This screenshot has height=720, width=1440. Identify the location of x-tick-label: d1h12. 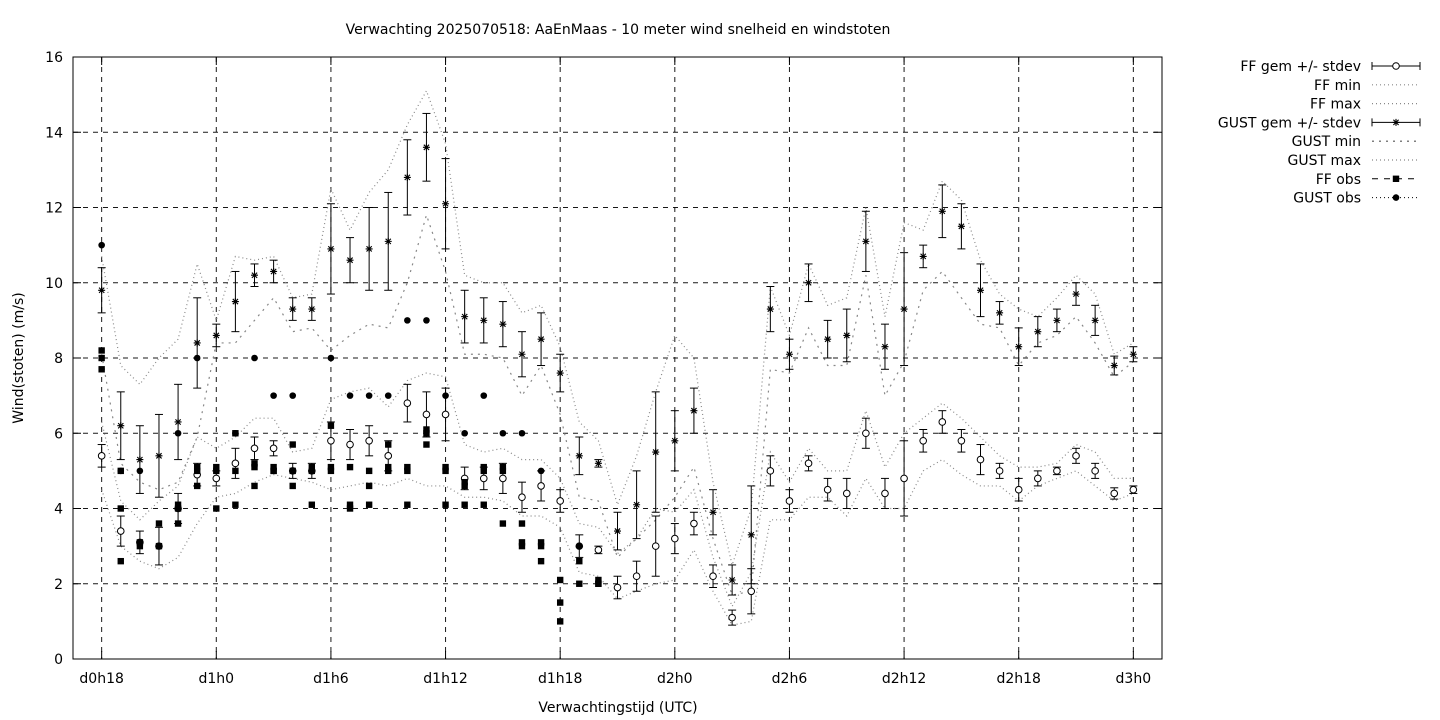
(445, 679).